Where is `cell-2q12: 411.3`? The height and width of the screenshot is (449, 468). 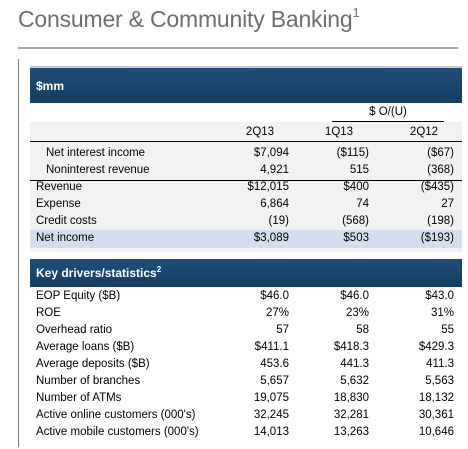
cell-2q12: 411.3 is located at coordinates (440, 364).